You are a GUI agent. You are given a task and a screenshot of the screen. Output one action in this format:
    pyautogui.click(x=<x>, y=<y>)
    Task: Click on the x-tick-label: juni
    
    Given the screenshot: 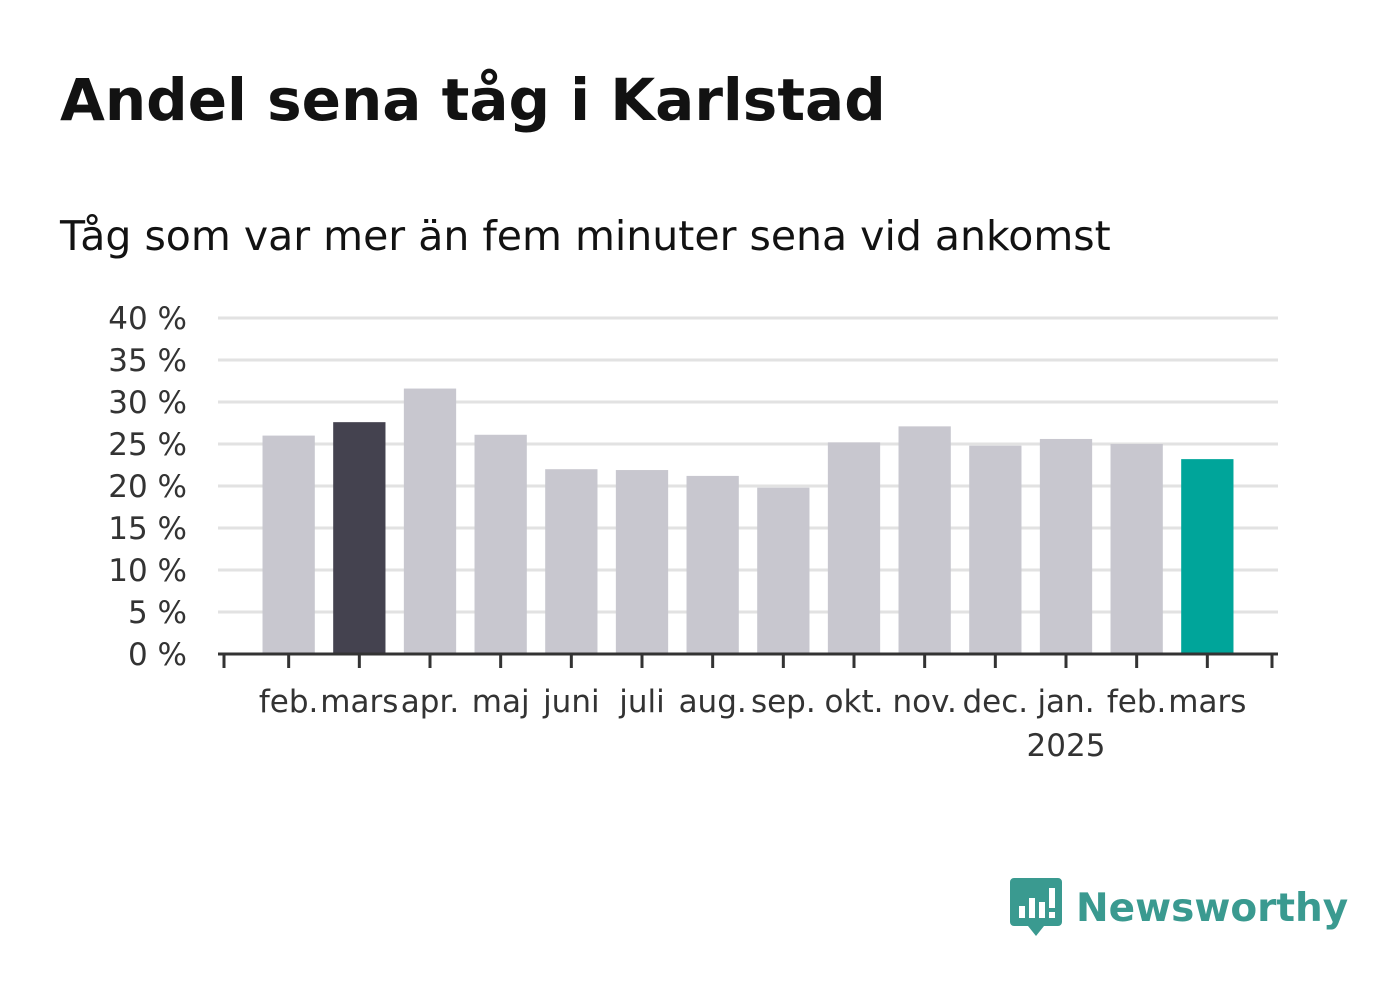 What is the action you would take?
    pyautogui.click(x=571, y=702)
    